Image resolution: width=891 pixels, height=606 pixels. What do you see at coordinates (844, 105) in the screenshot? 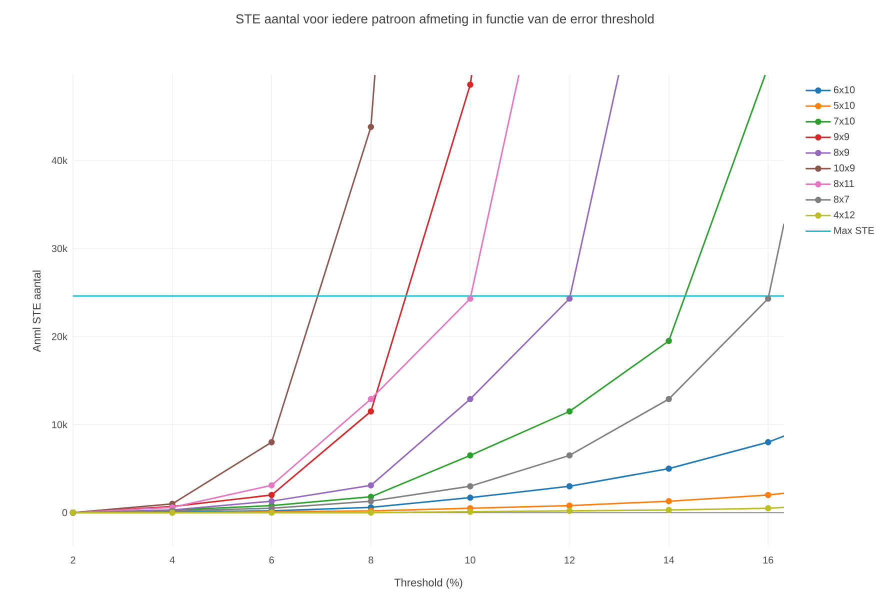
I see `legend-label: 5x10` at bounding box center [844, 105].